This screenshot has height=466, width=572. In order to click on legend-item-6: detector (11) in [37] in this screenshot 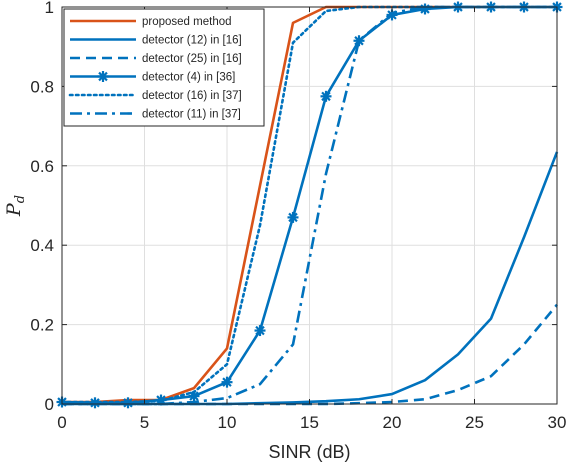, I will do `click(155, 115)`.